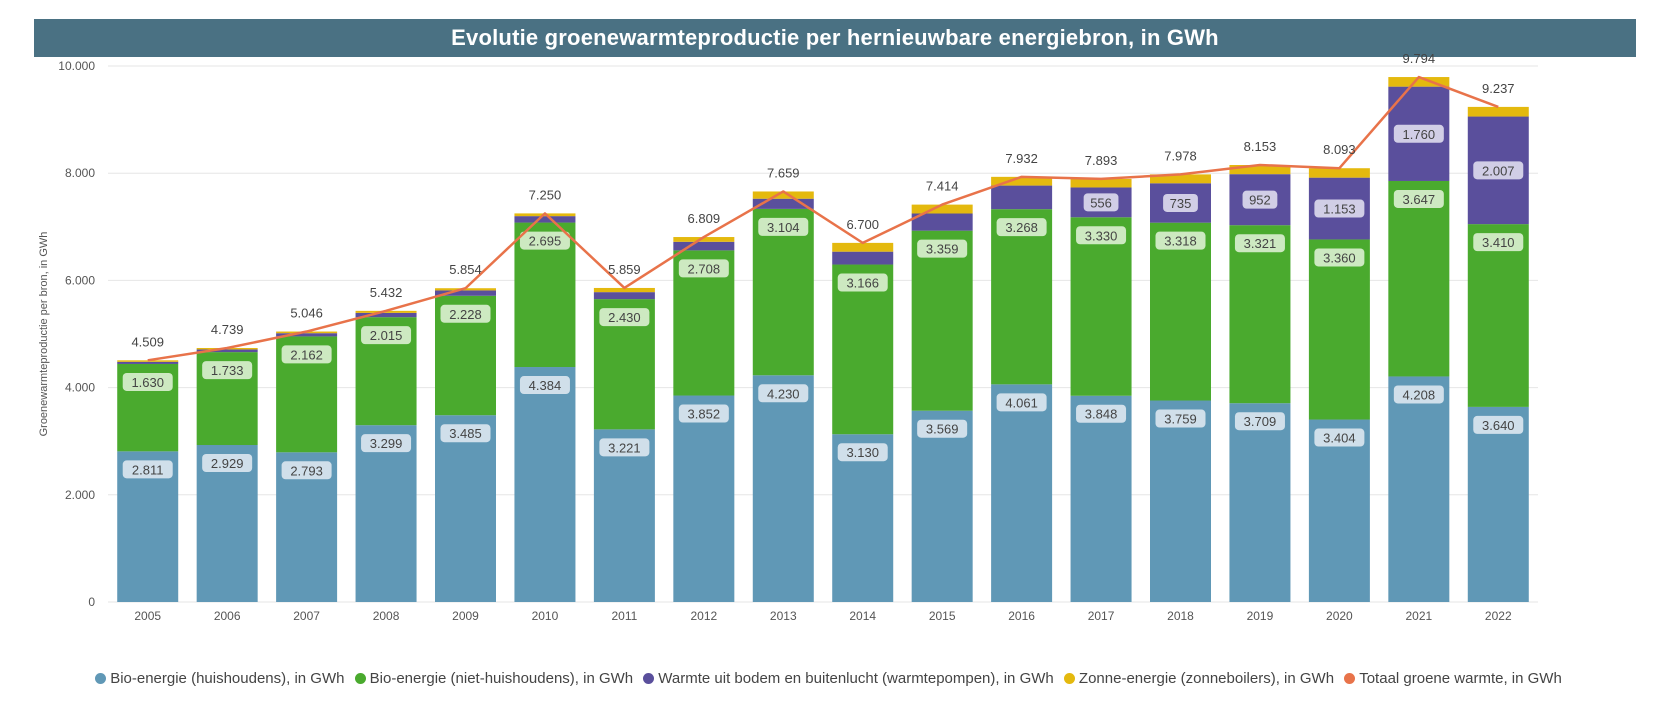 The width and height of the screenshot is (1657, 721). What do you see at coordinates (942, 429) in the screenshot?
I see `data-label: 3.569` at bounding box center [942, 429].